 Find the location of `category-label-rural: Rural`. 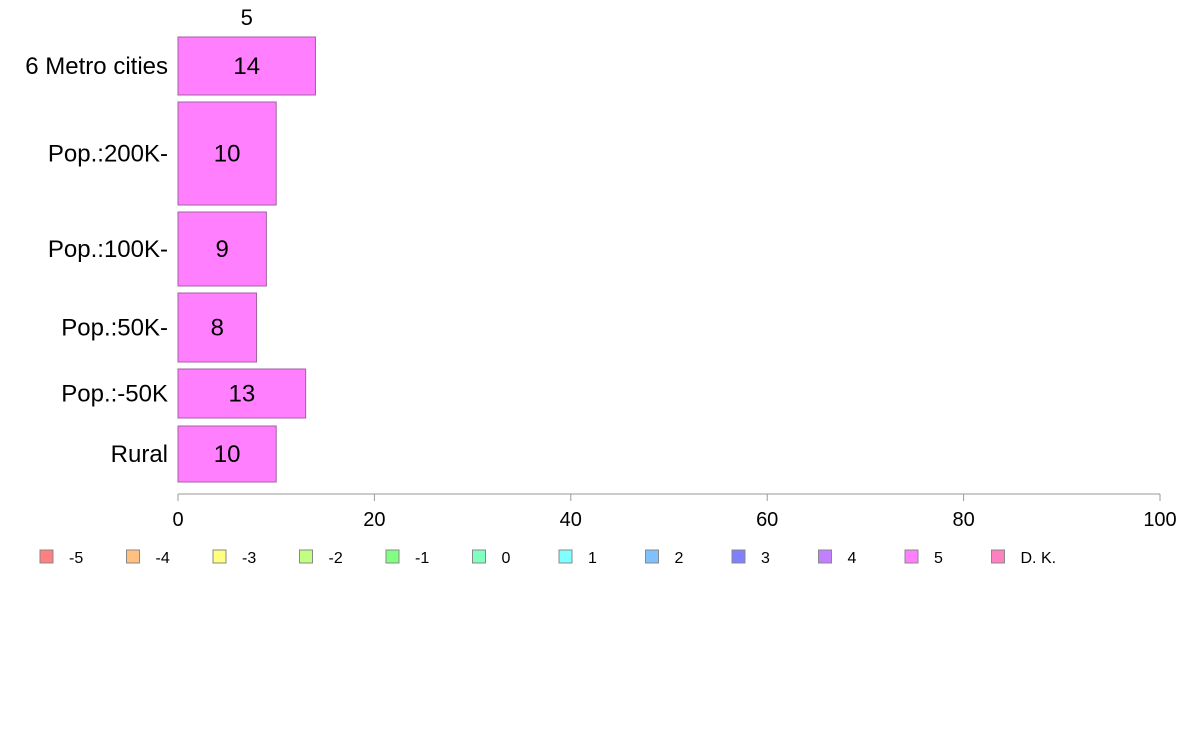

category-label-rural: Rural is located at coordinates (139, 454).